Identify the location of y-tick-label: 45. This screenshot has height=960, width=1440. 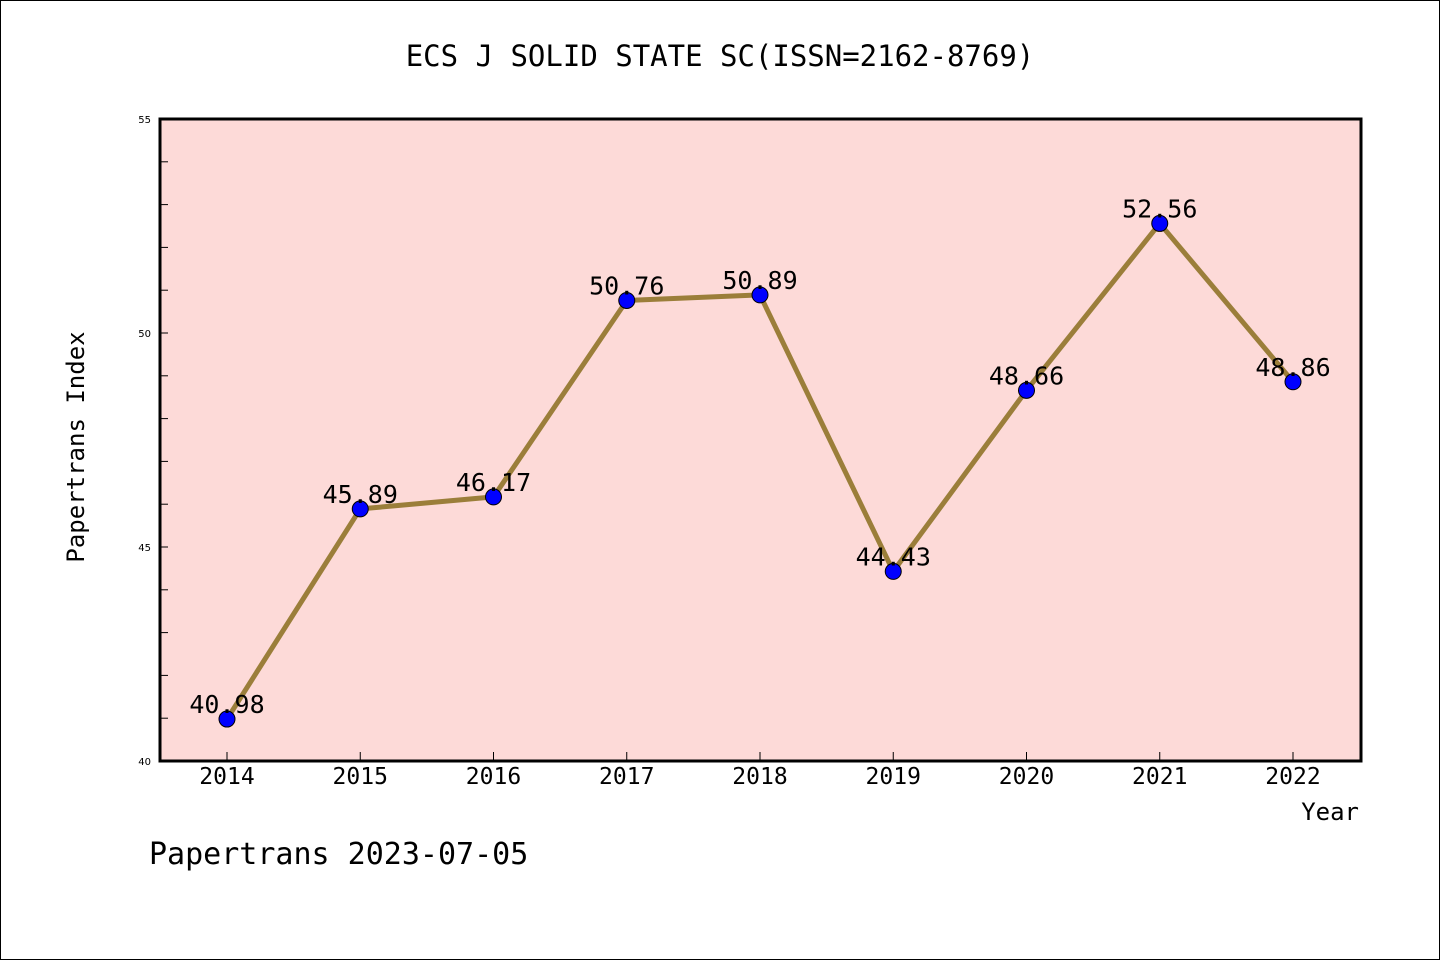
(144, 548).